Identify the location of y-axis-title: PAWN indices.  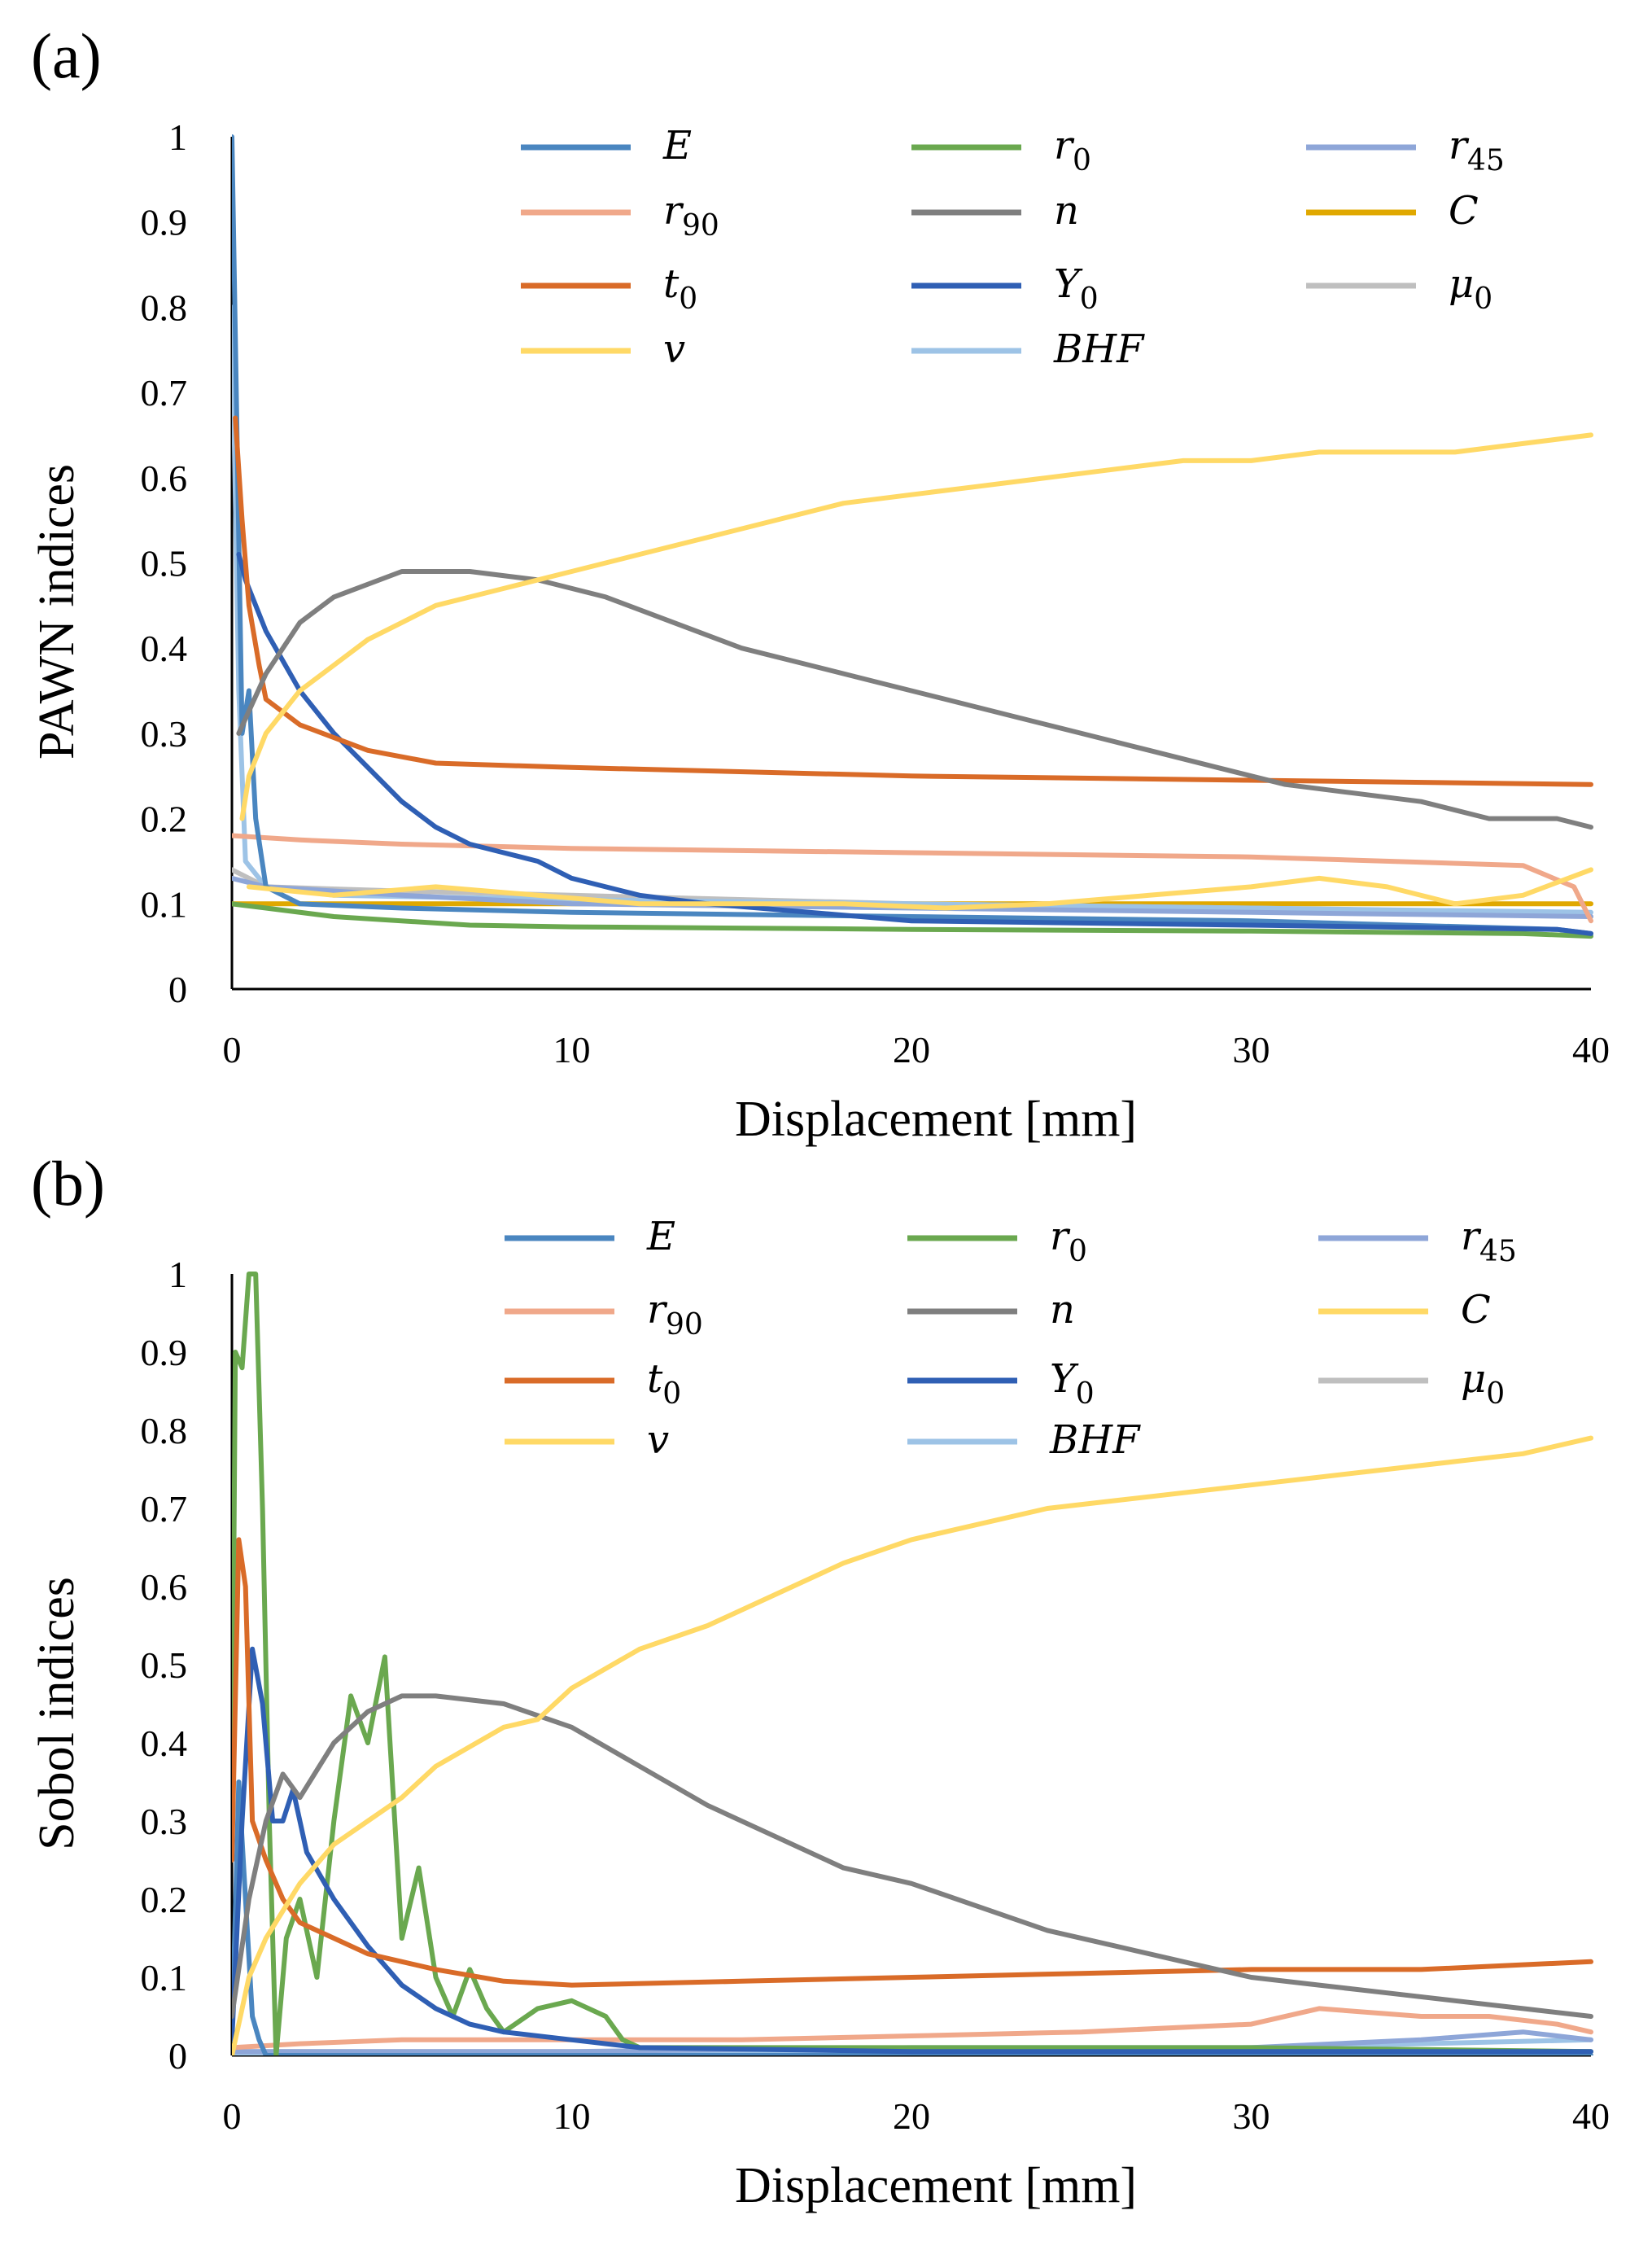
(57, 611).